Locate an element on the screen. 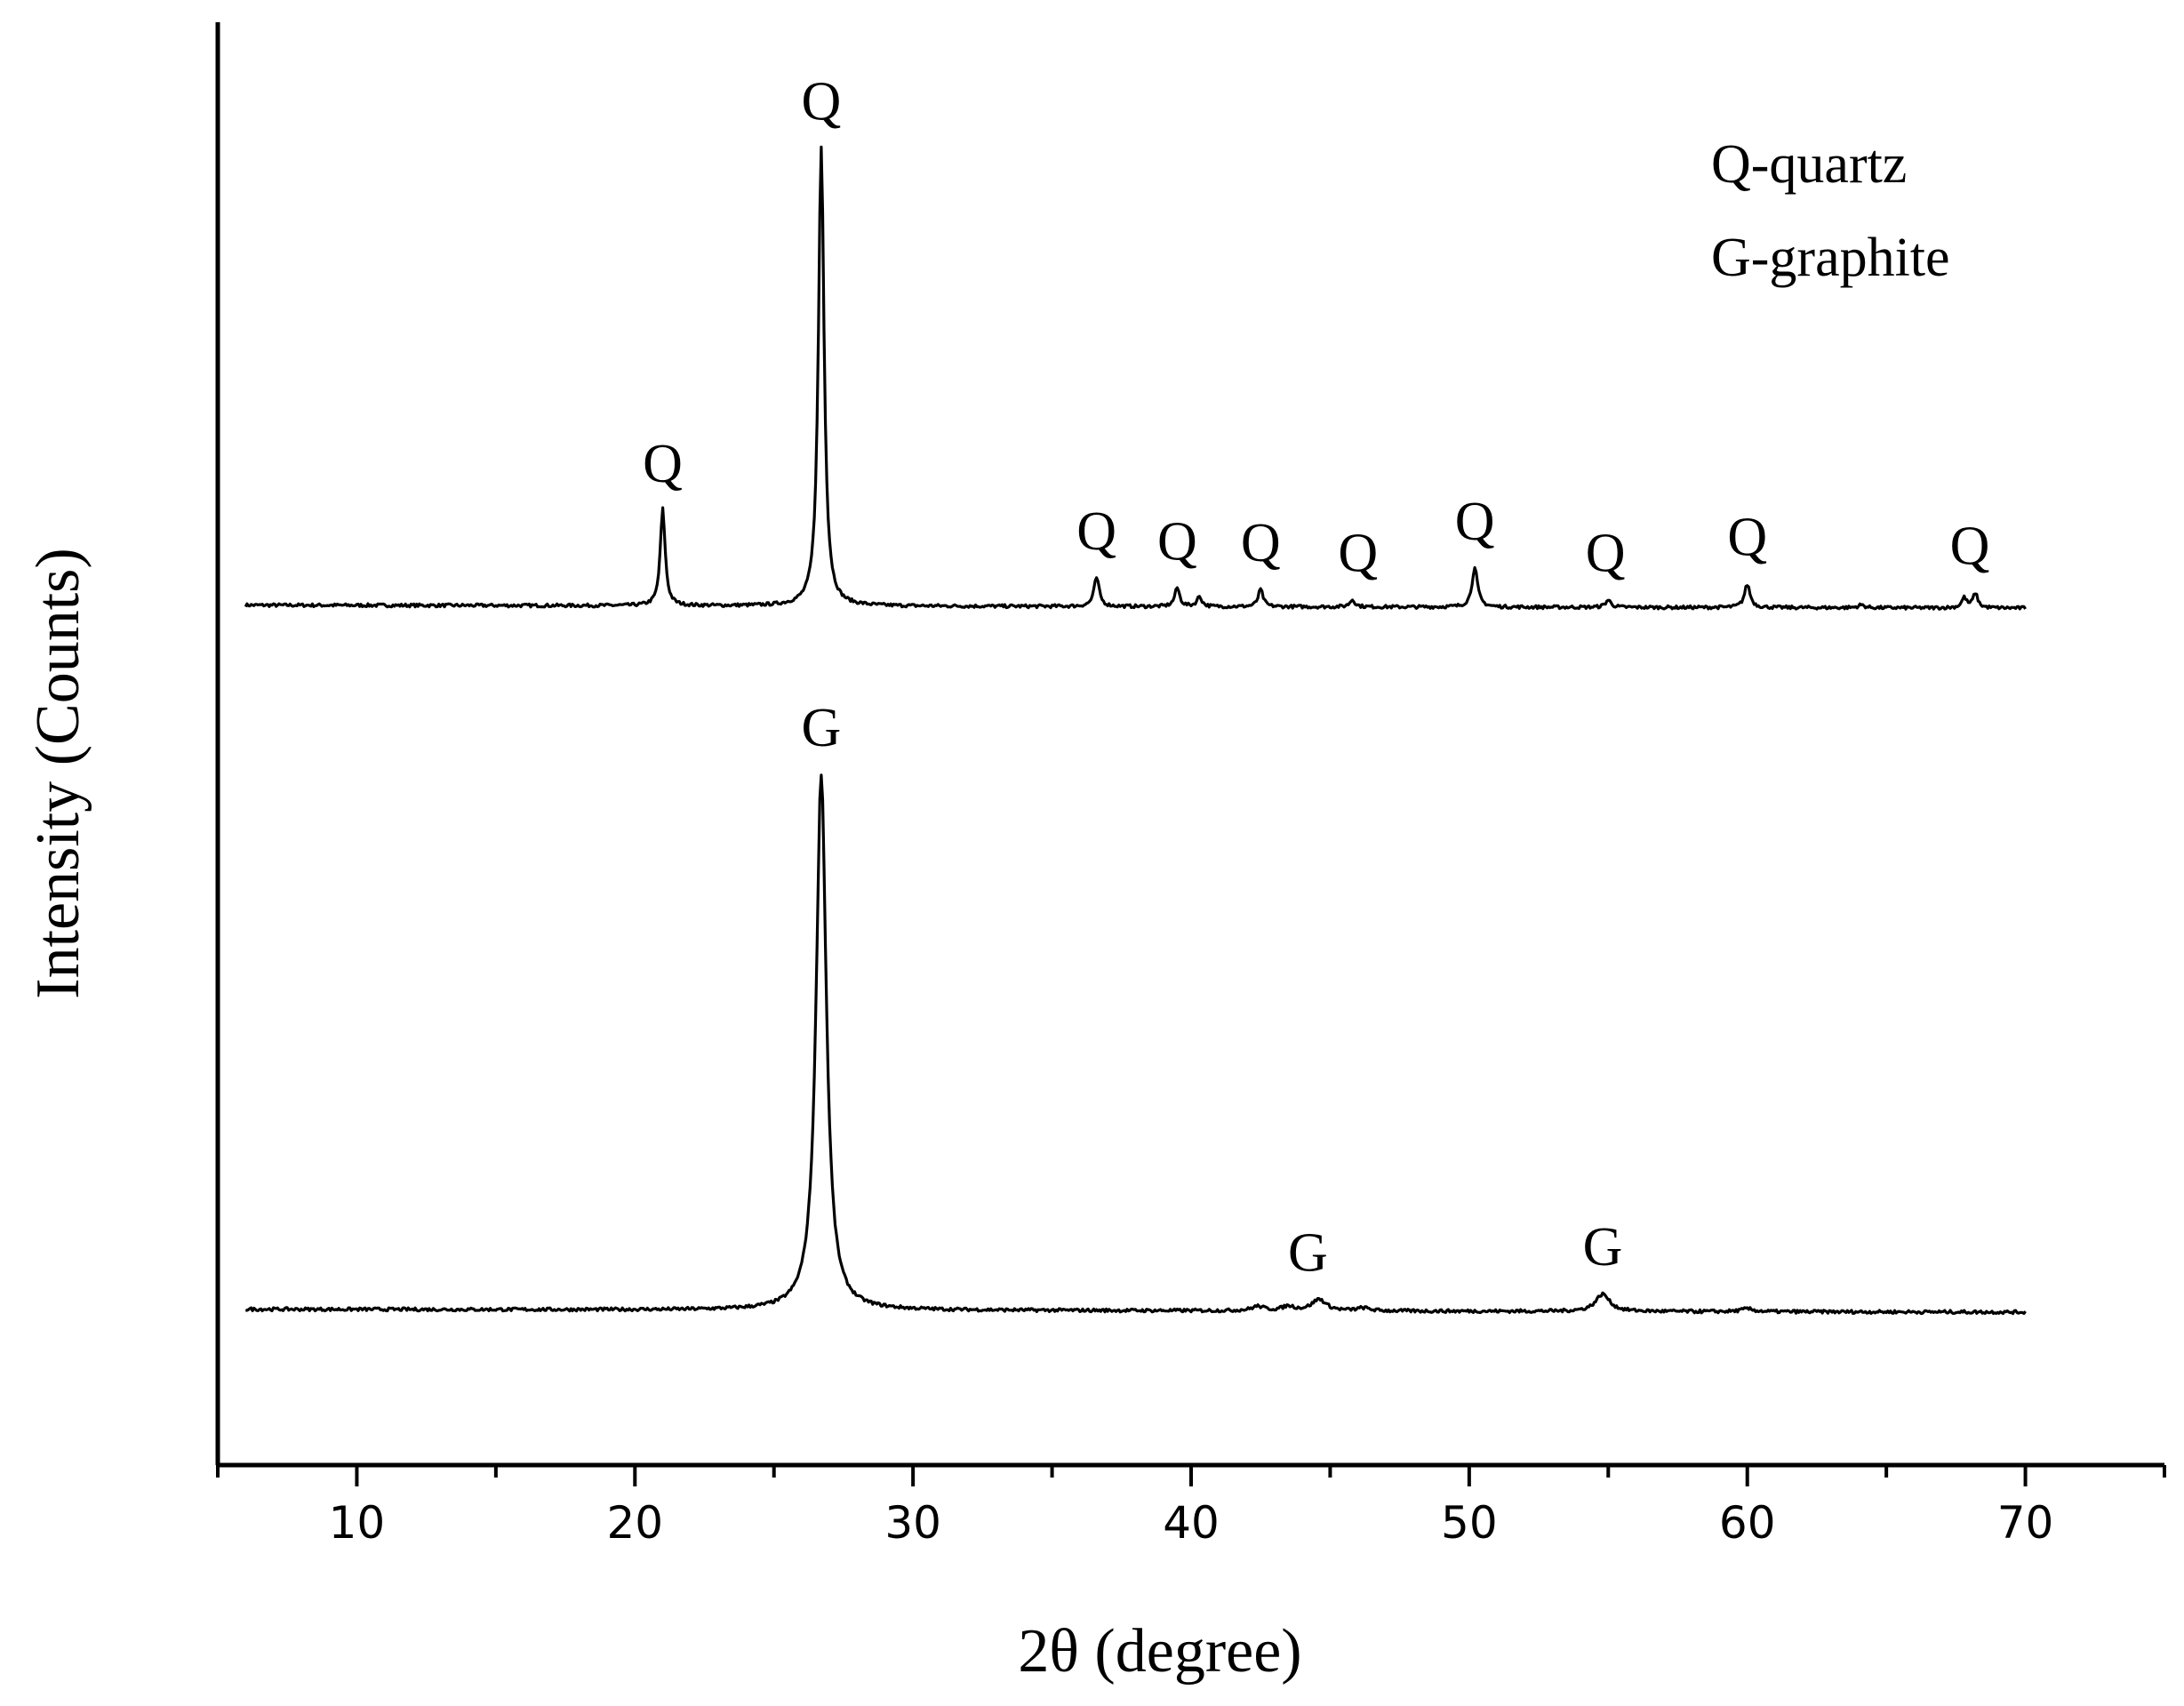 This screenshot has width=2184, height=1706. legend-entry-quartz: Q-quartz is located at coordinates (1809, 164).